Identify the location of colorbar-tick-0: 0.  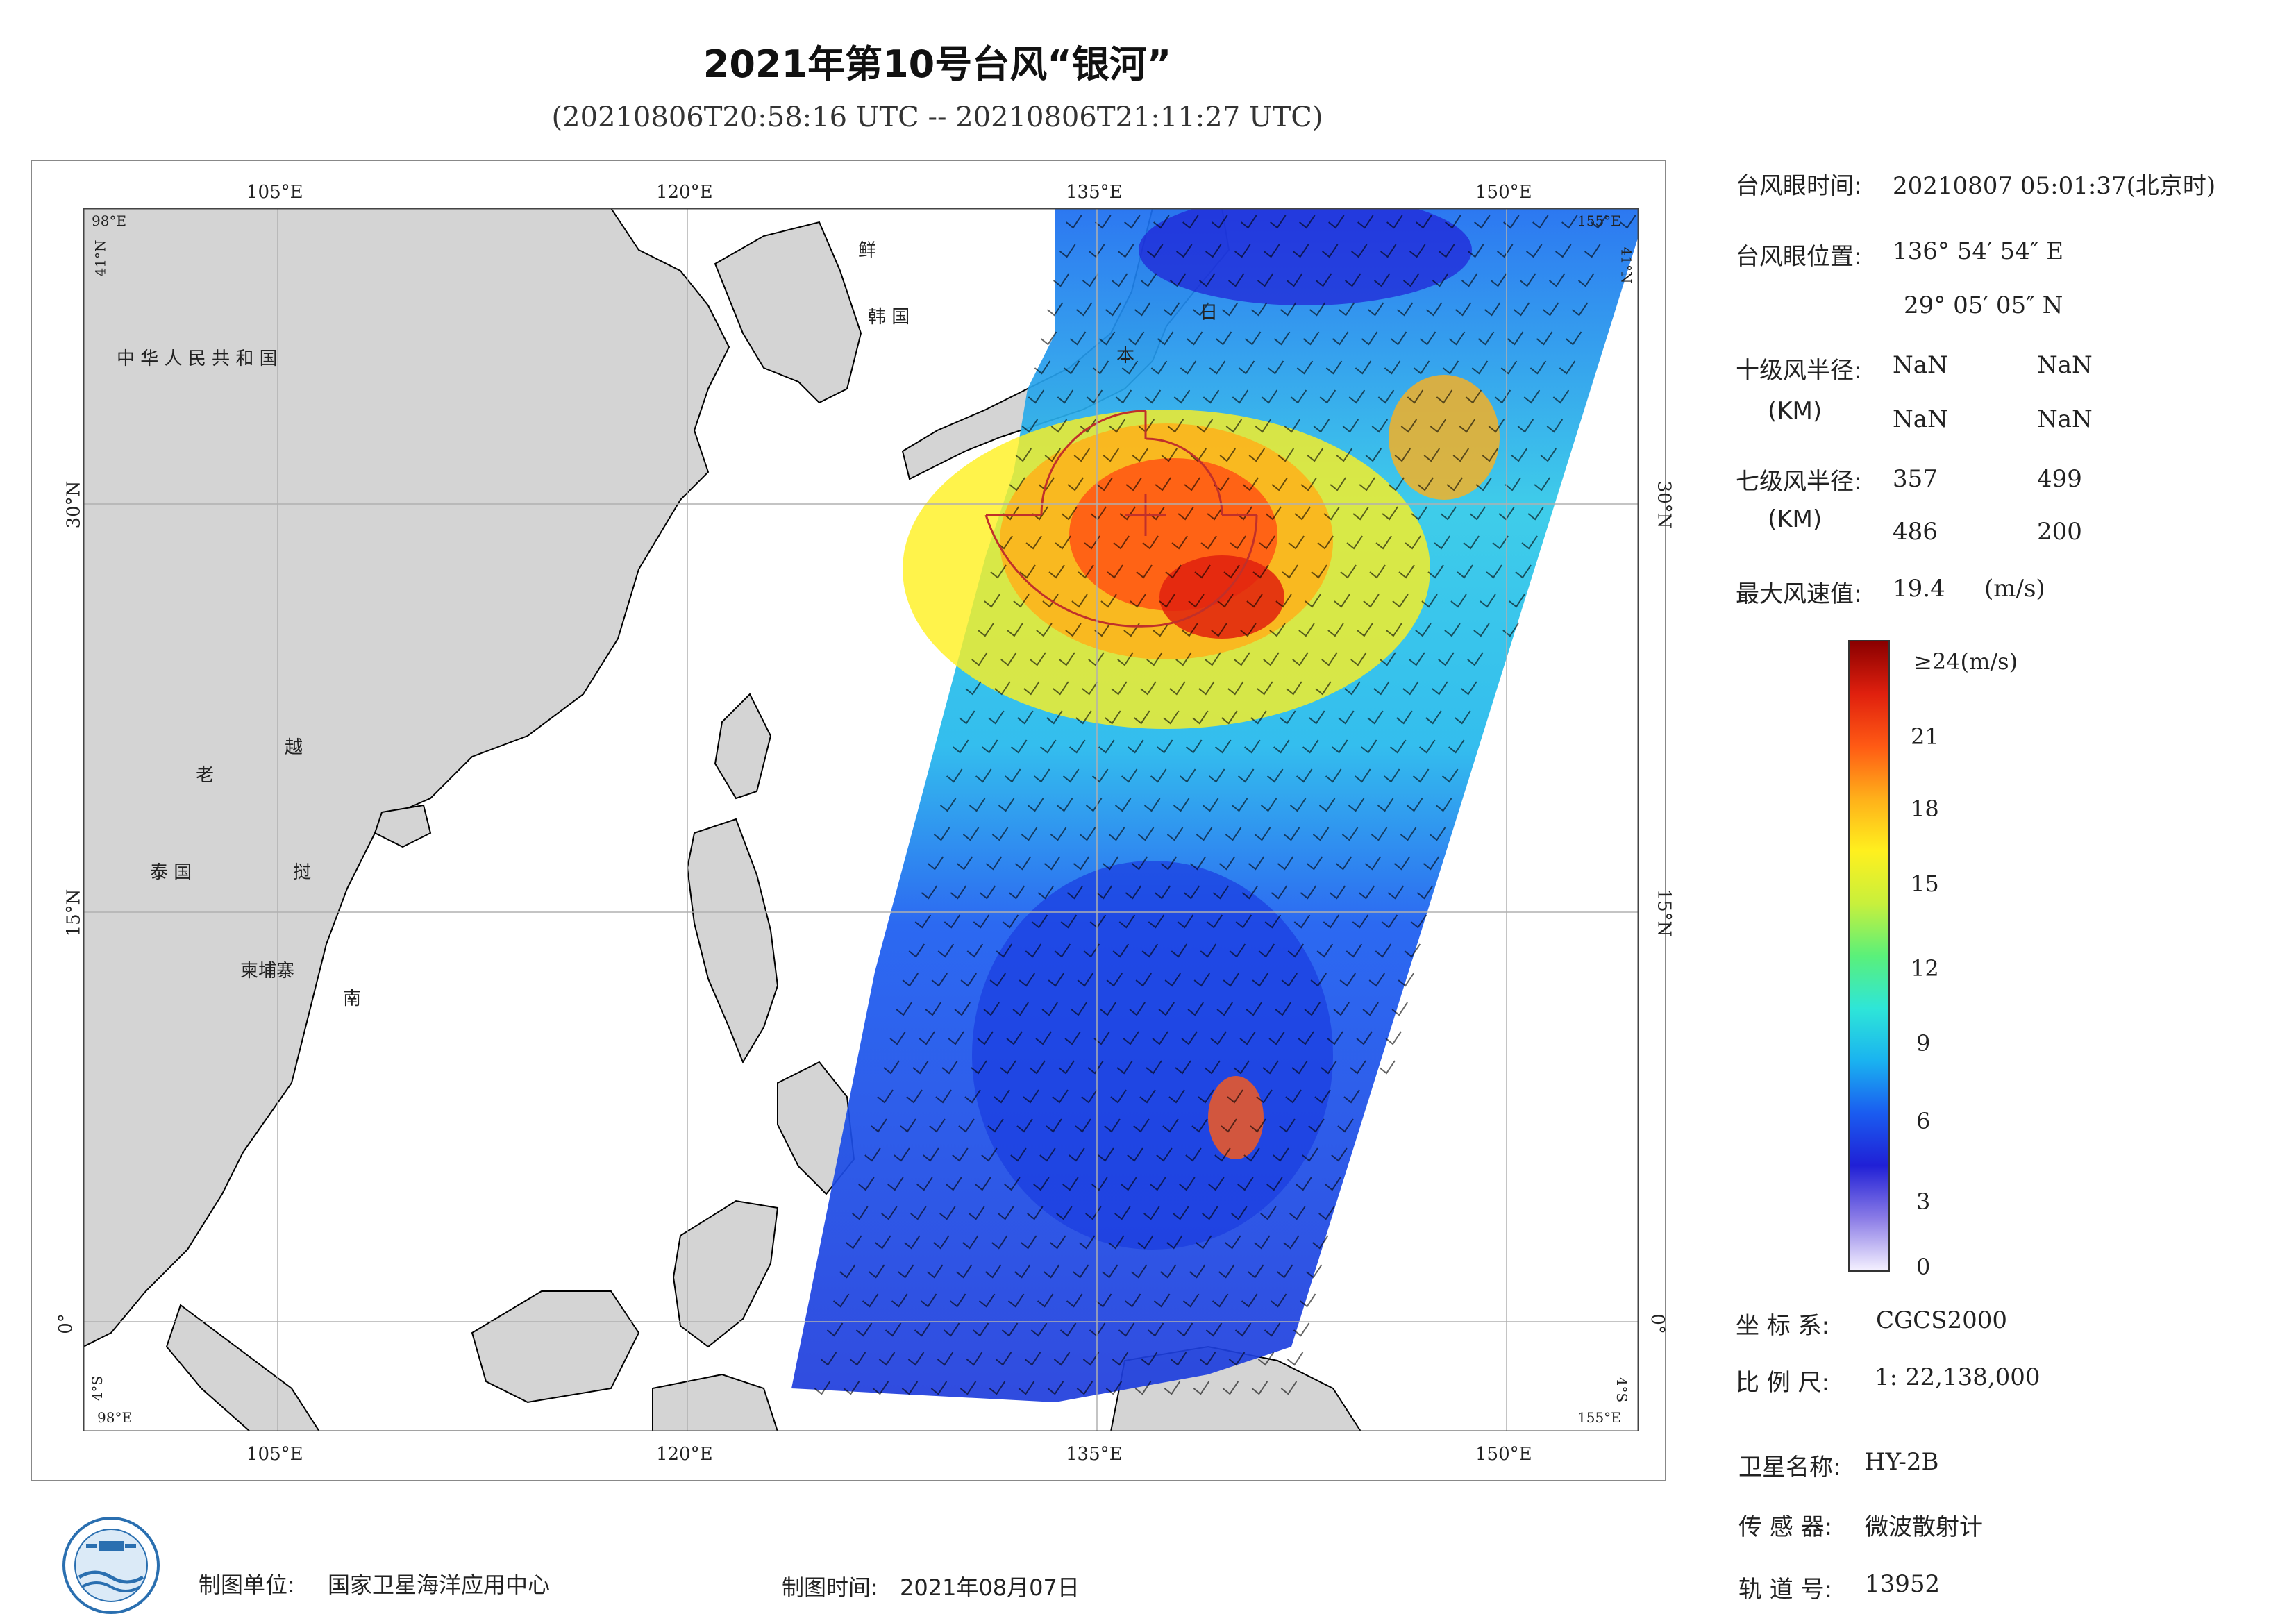
(1923, 1267).